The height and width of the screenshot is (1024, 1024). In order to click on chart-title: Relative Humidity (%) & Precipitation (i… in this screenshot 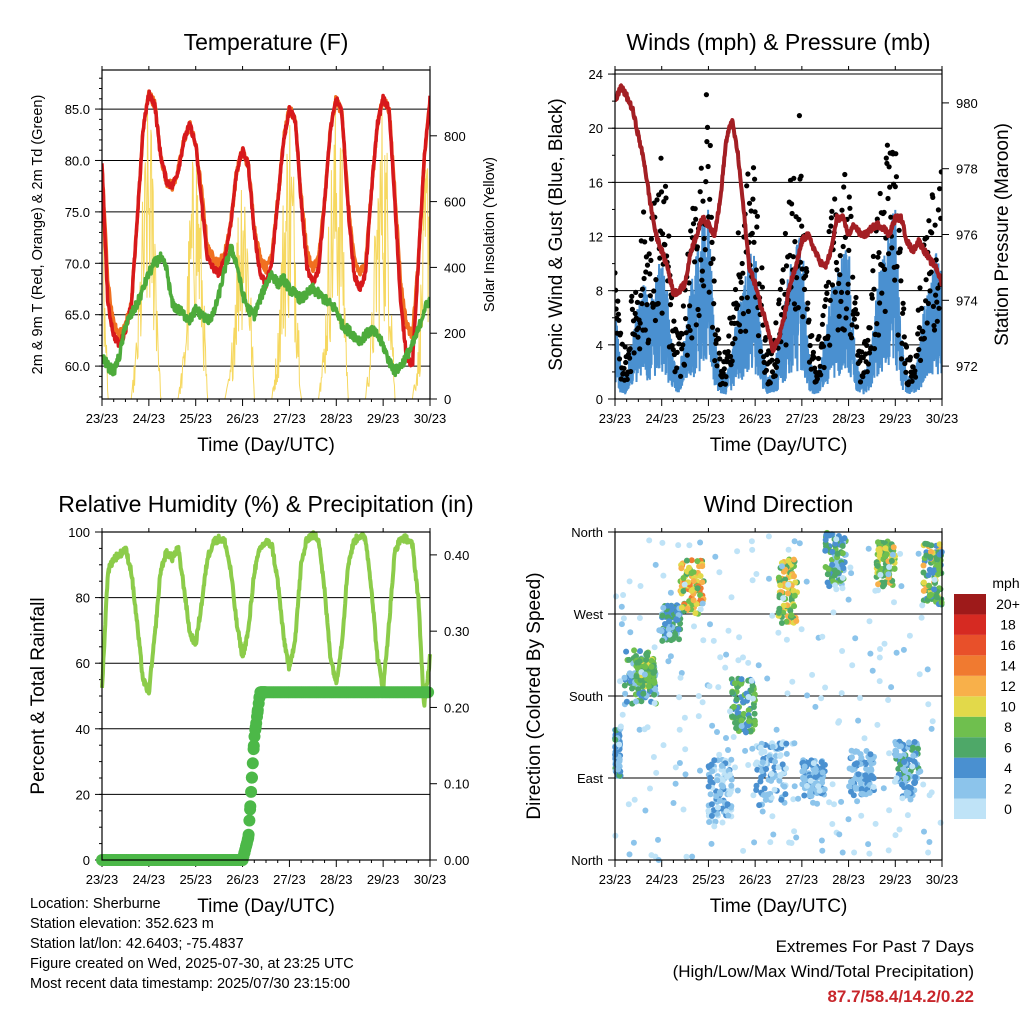, I will do `click(265, 504)`.